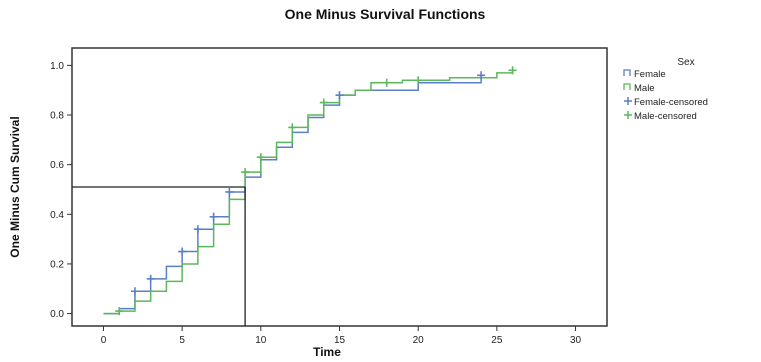 The height and width of the screenshot is (362, 761). Describe the element at coordinates (57, 264) in the screenshot. I see `y-tick-label: 0.2` at that location.